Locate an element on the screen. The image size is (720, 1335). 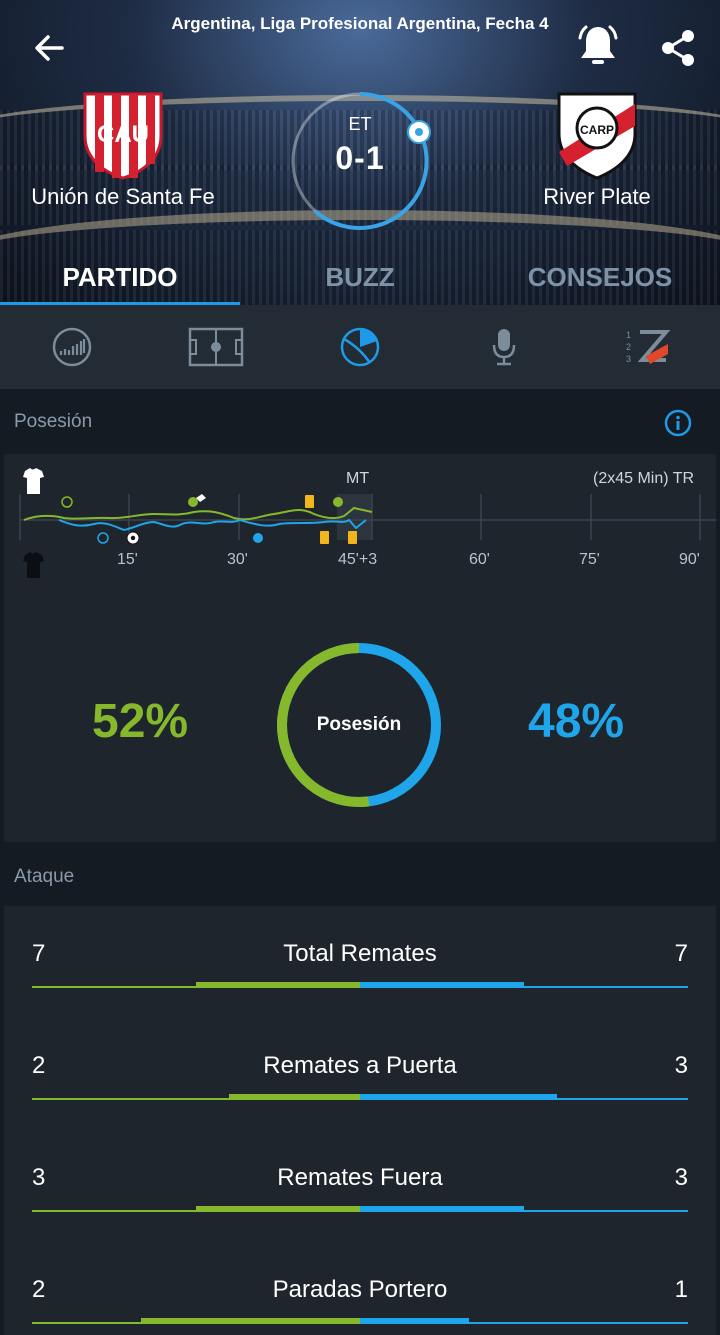
tab-partido: PARTIDO is located at coordinates (120, 278).